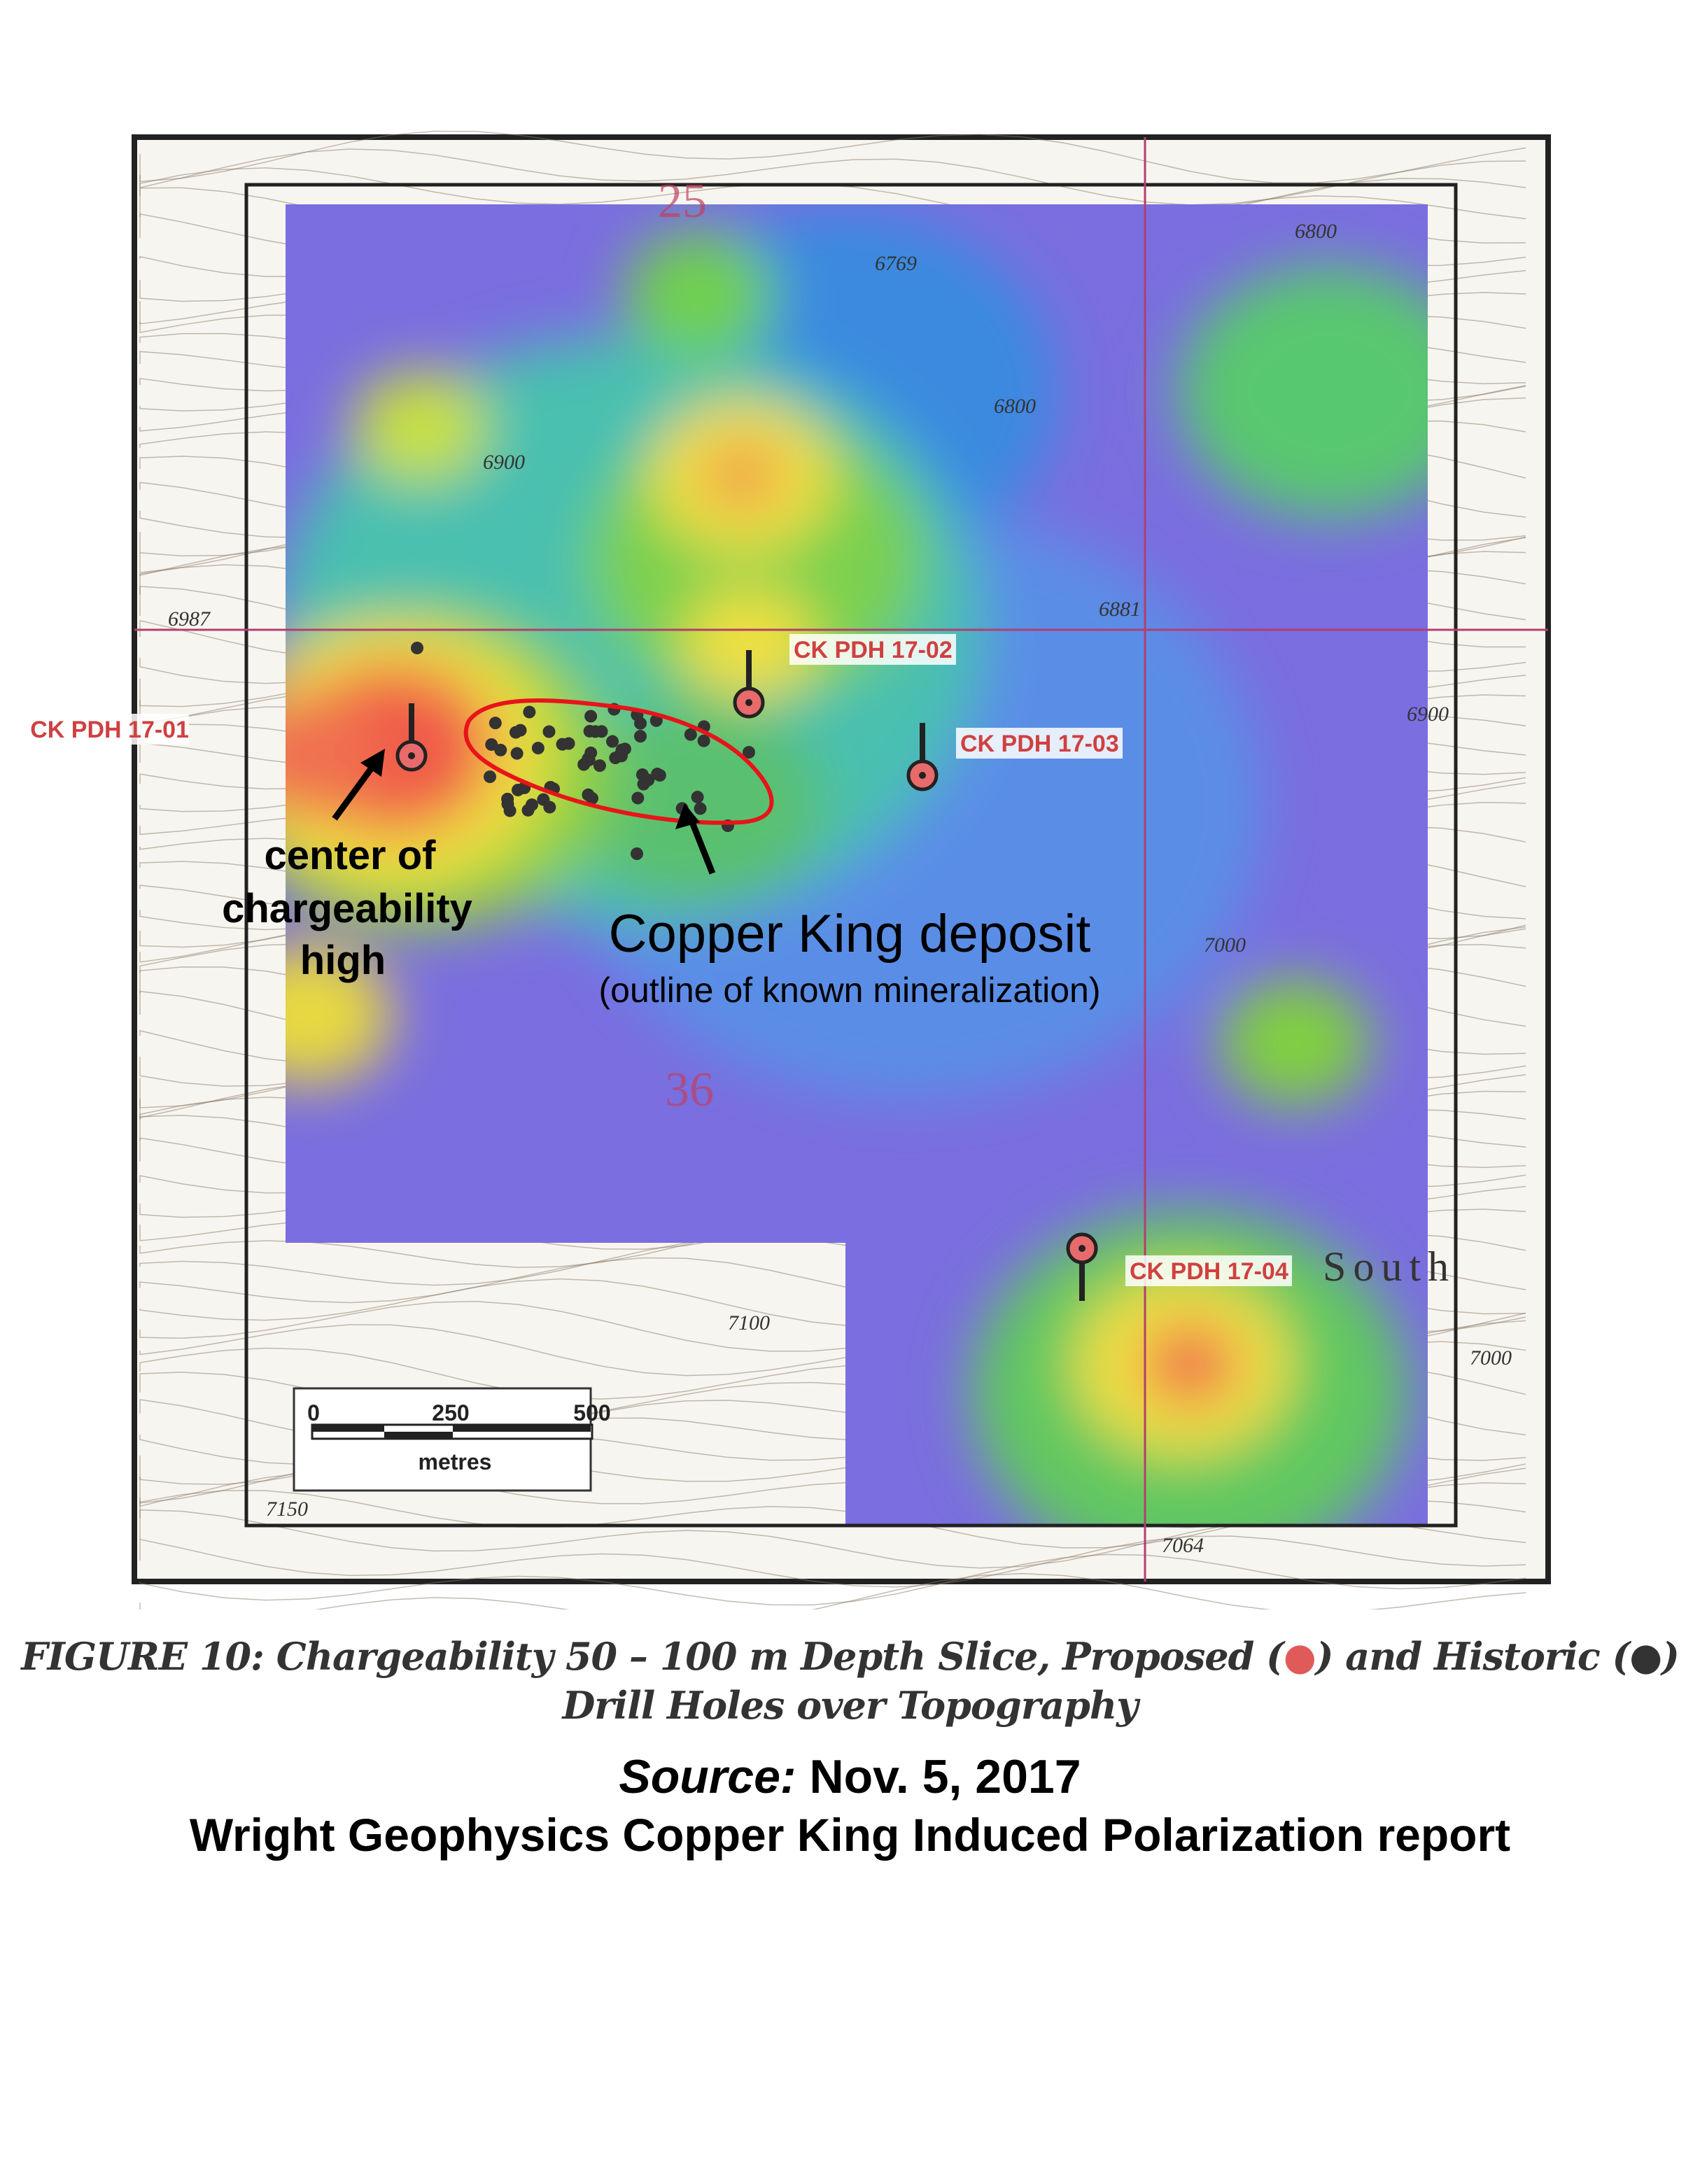  I want to click on drill-hole-label: CK PDH 17-02, so click(873, 650).